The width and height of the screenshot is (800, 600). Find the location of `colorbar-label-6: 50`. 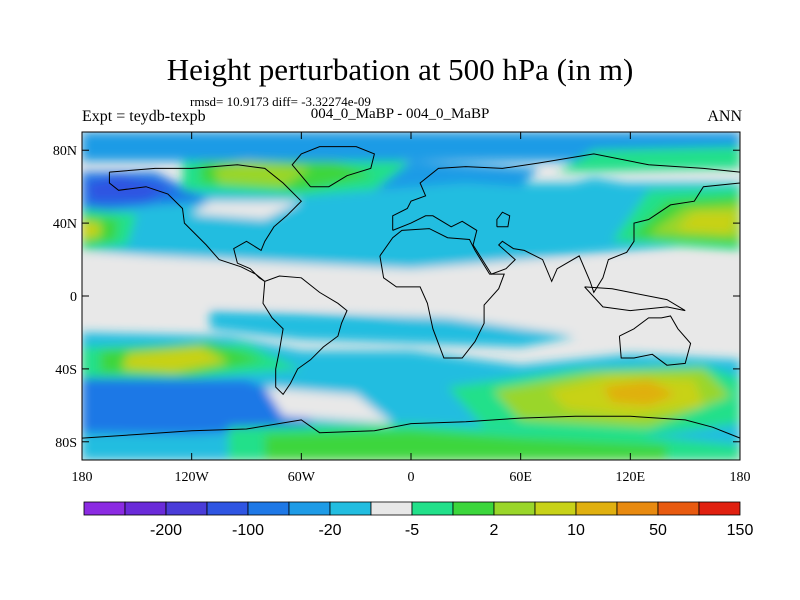

colorbar-label-6: 50 is located at coordinates (658, 530).